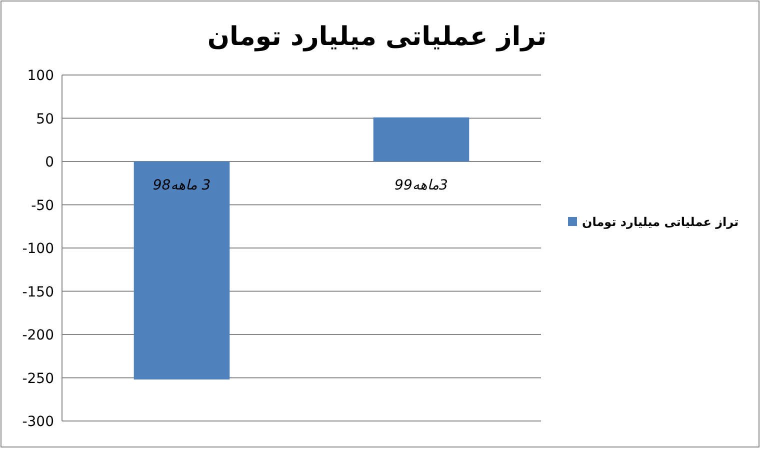  I want to click on x-tick-label: 3 ماهه98, so click(181, 186).